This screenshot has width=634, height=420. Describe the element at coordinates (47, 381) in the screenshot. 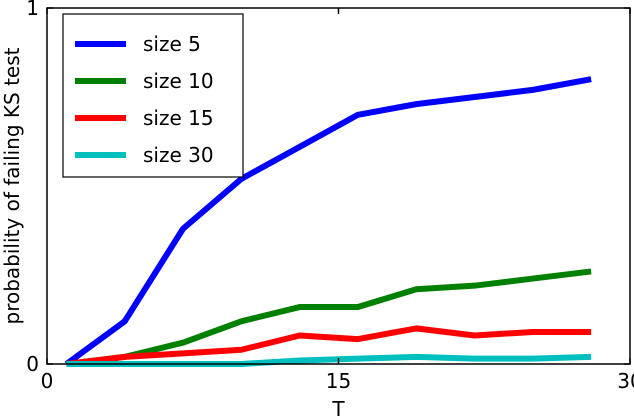

I see `x-tick-label: 0` at that location.